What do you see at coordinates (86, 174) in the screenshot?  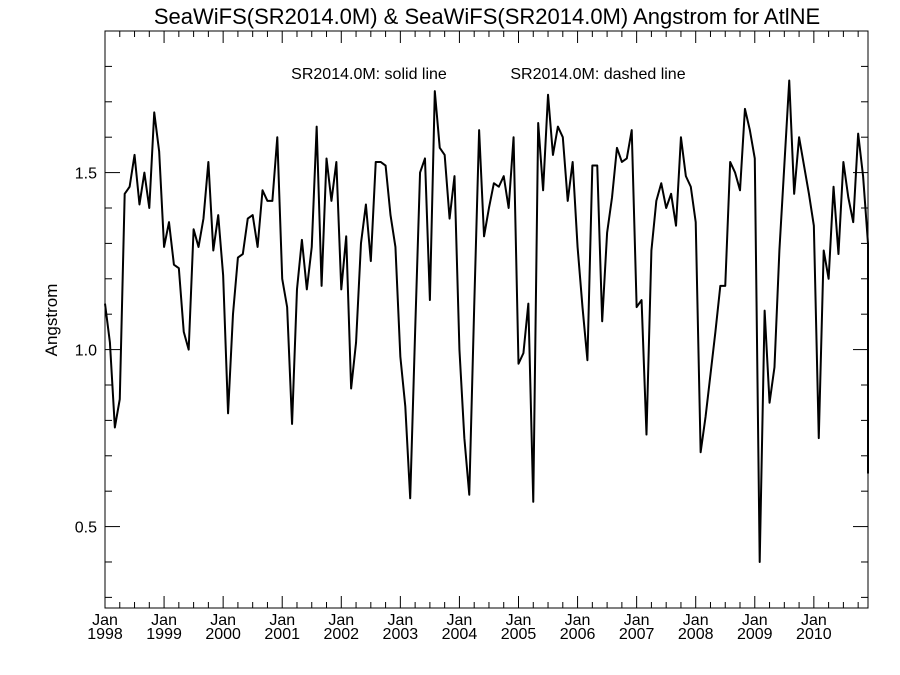 I see `y-tick-label: 1.5` at bounding box center [86, 174].